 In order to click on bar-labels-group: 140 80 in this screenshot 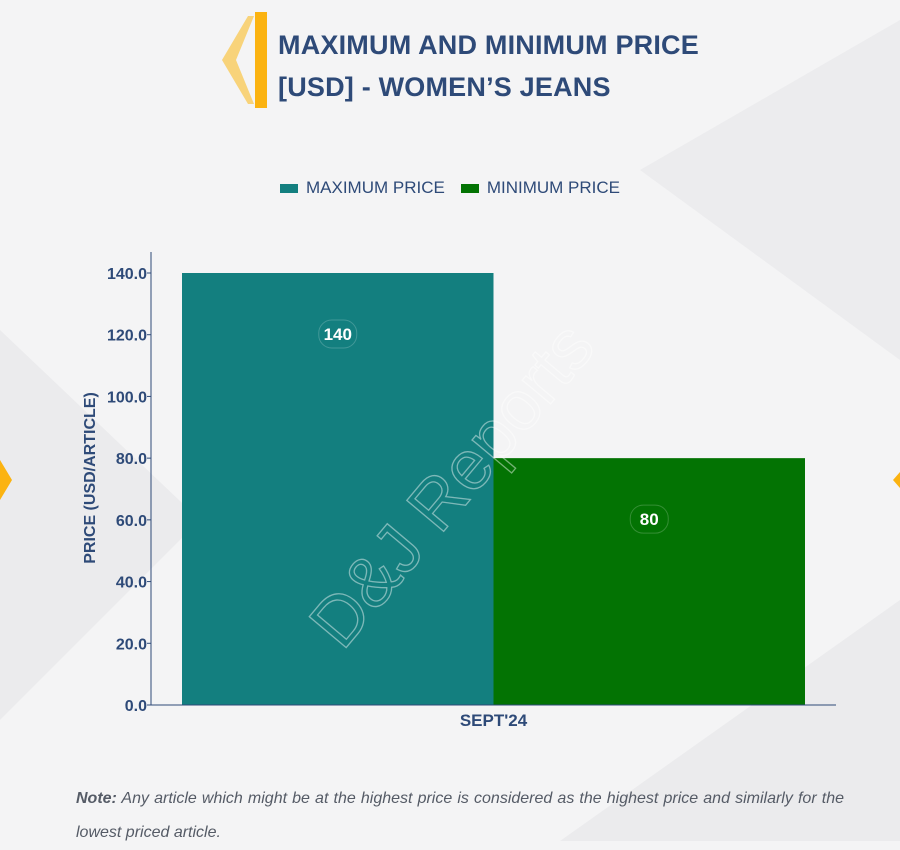, I will do `click(493, 426)`.